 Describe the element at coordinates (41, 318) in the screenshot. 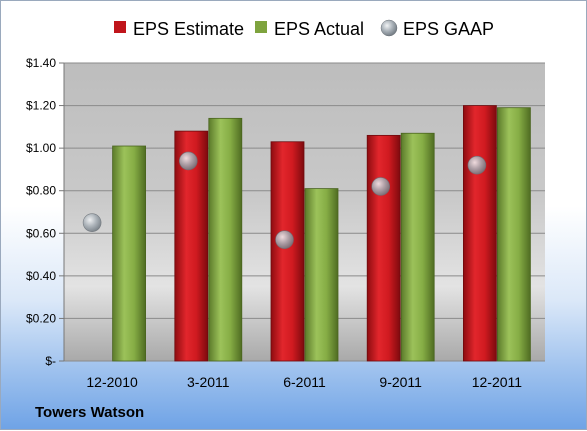

I see `y-tick-label: $0.20` at that location.